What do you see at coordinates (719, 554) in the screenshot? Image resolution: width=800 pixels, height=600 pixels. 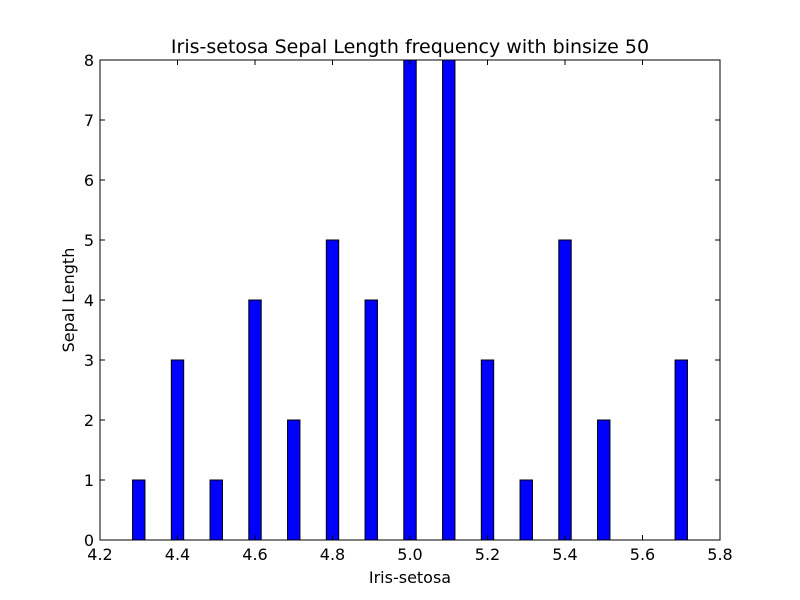 I see `x-tick-label: 5.8` at bounding box center [719, 554].